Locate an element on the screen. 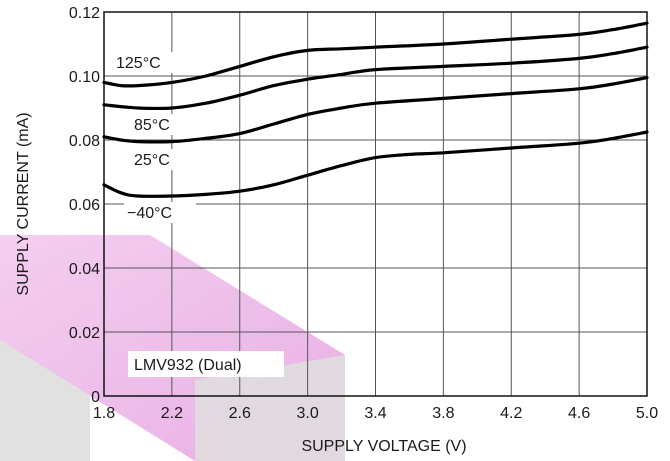 This screenshot has width=670, height=461. series-labels: 125°C 85°C 25°C −40°C is located at coordinates (154, 137).